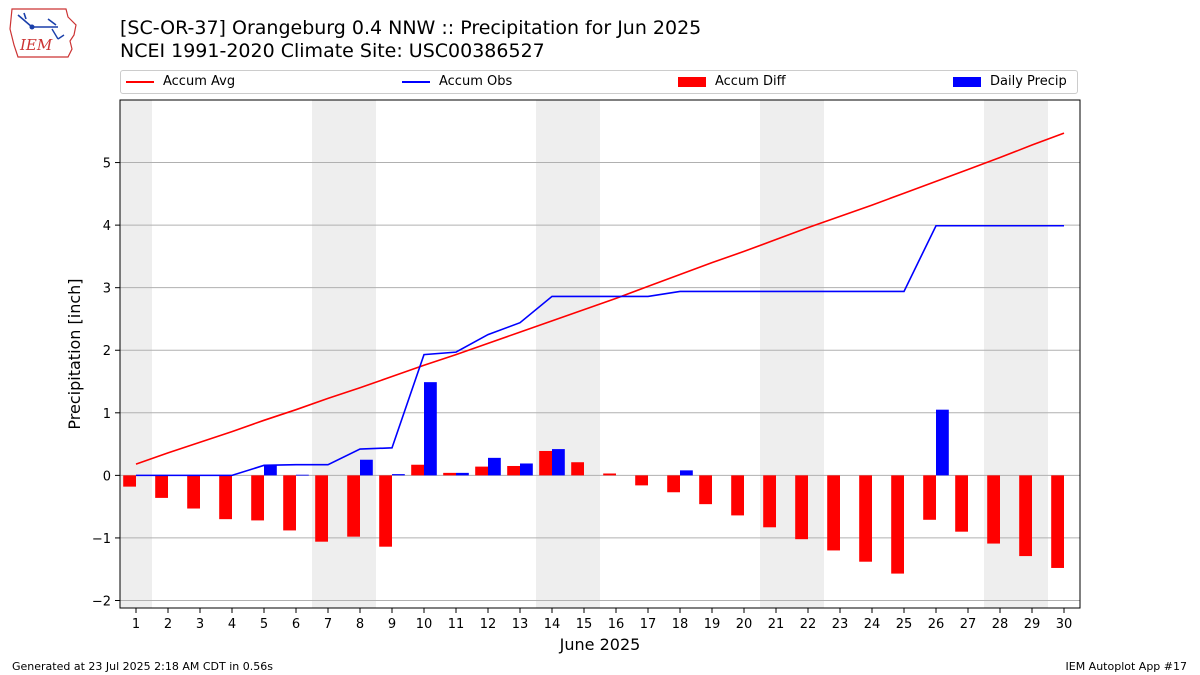  Describe the element at coordinates (488, 624) in the screenshot. I see `x-tick-label: 12` at that location.